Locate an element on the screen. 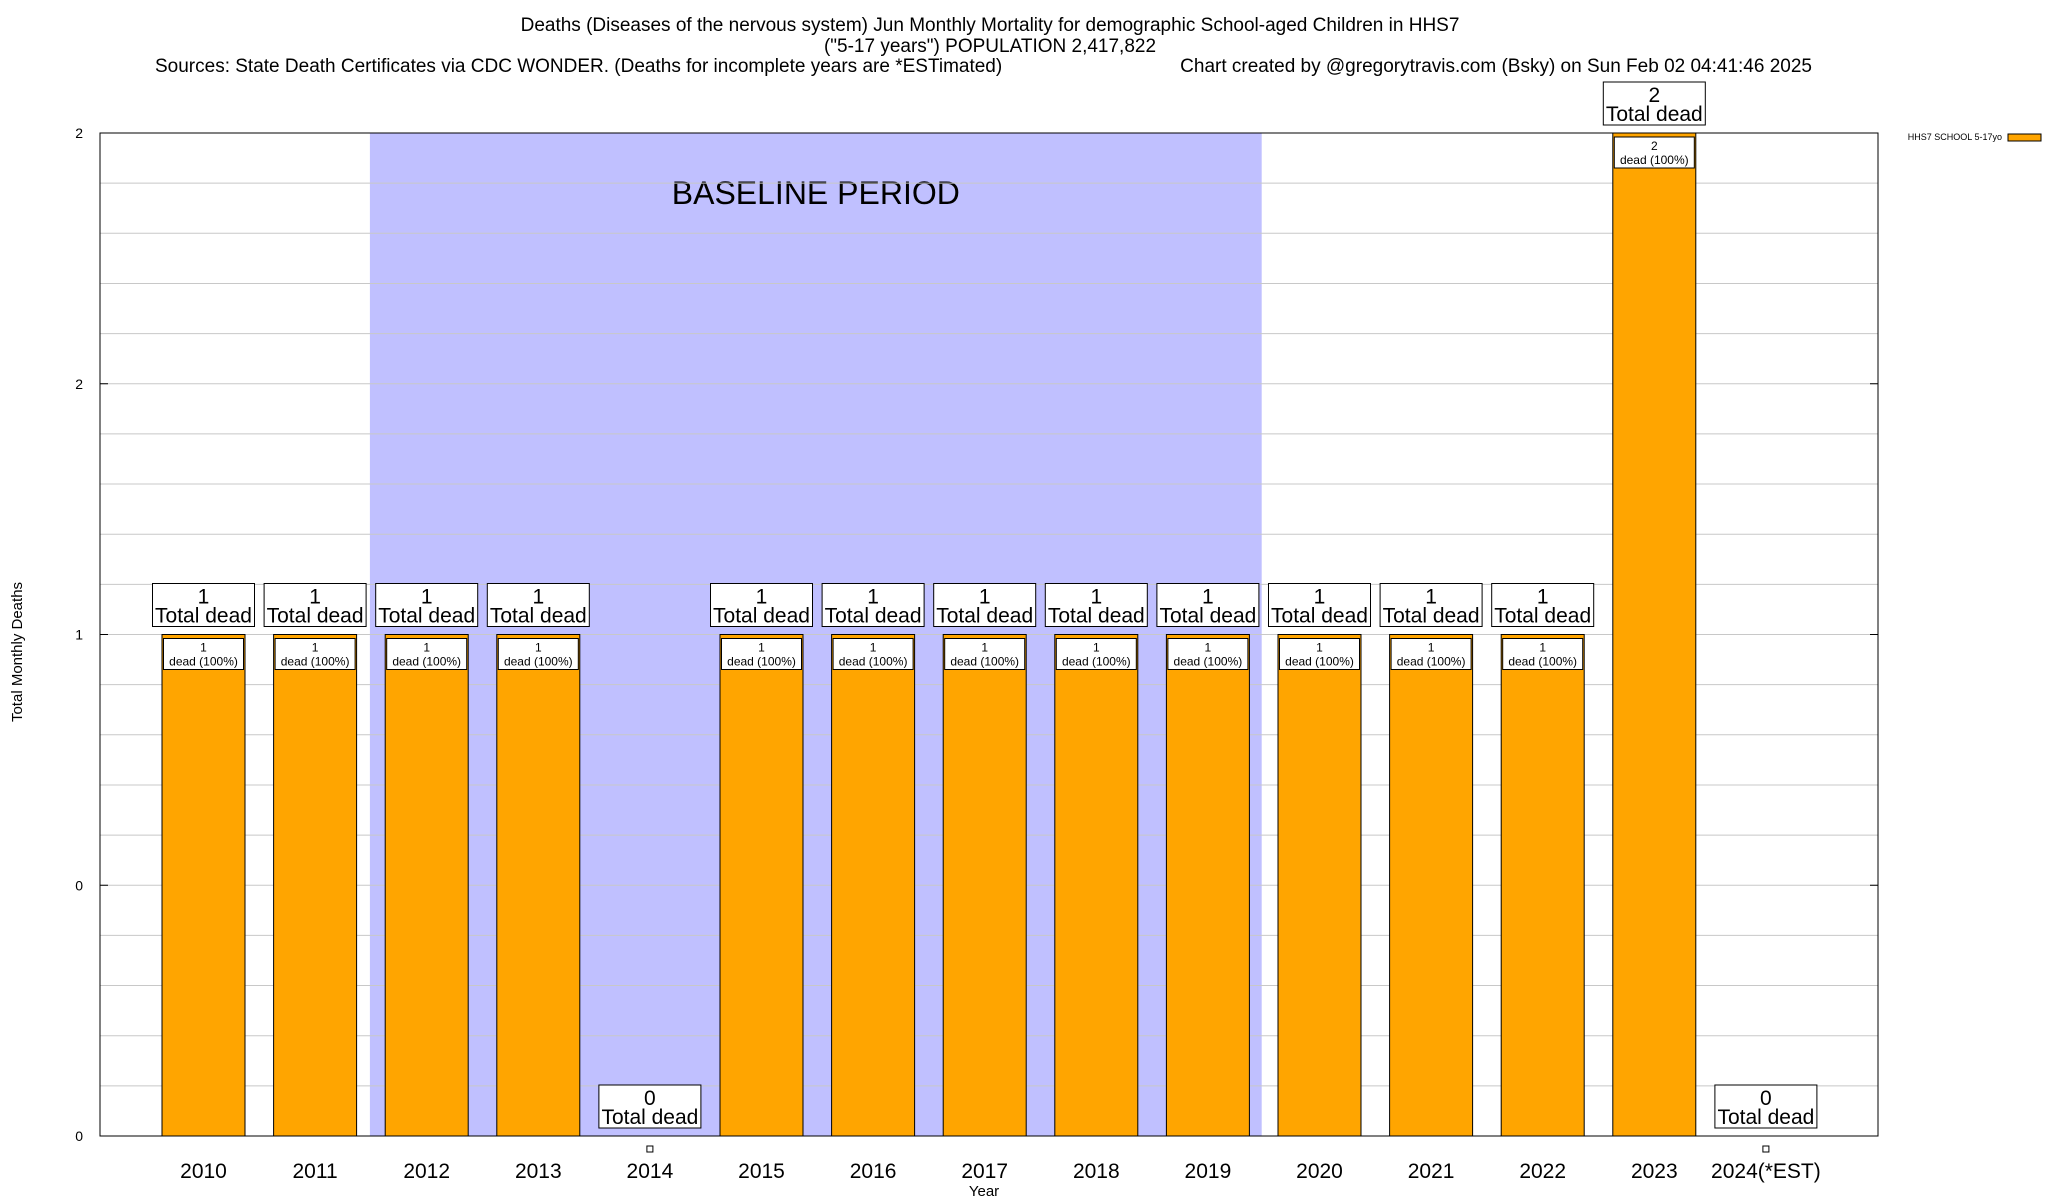 The width and height of the screenshot is (2048, 1200). x-axis-label: Year is located at coordinates (984, 1191).